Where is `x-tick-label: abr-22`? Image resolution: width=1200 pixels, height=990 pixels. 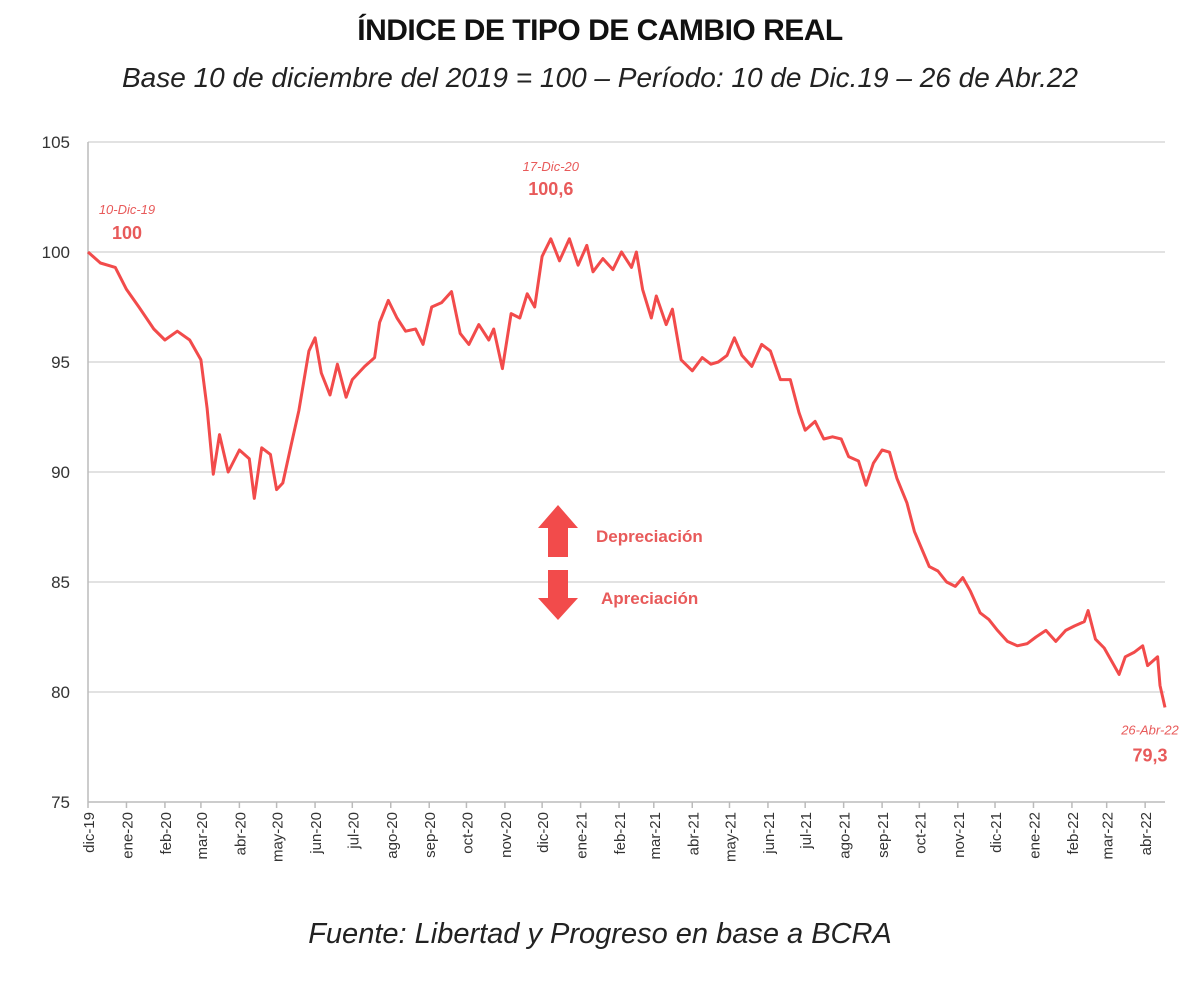 x-tick-label: abr-22 is located at coordinates (1146, 833).